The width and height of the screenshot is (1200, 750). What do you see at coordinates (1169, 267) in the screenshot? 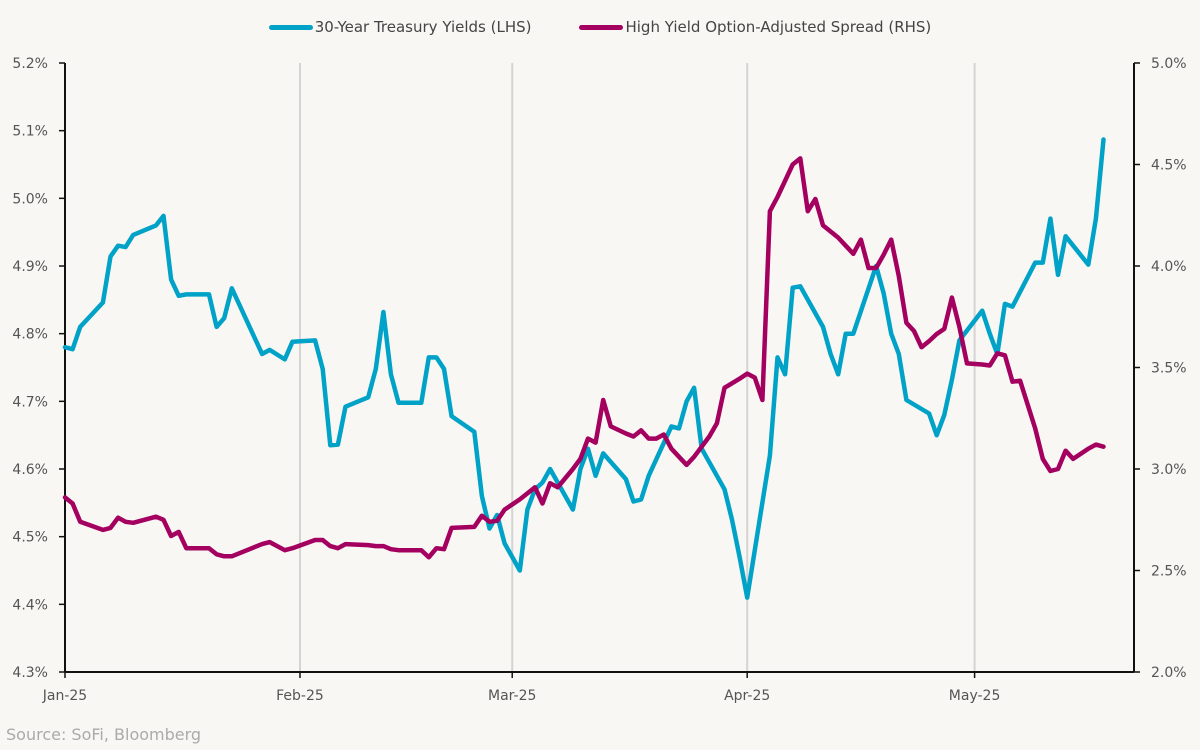
I see `y-right-tick-label: 4.0%` at bounding box center [1169, 267].